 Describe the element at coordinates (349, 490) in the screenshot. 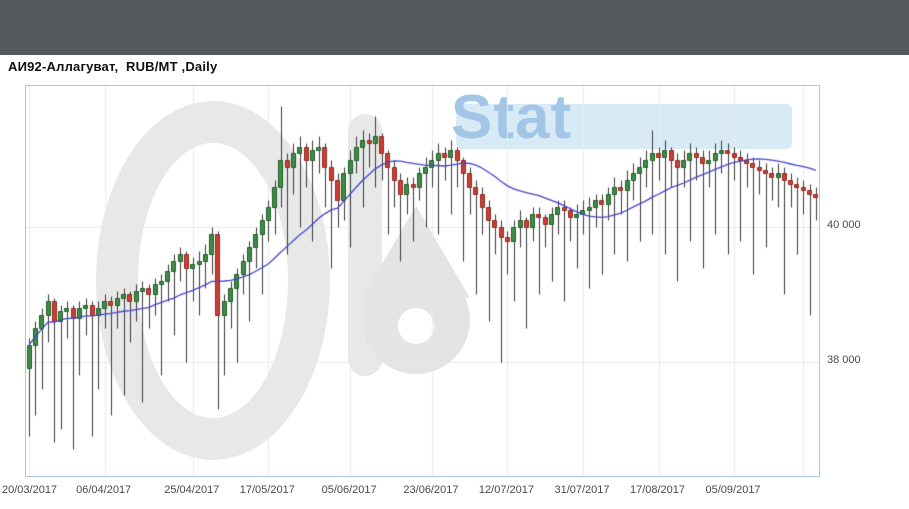

I see `x-axis-label: 05/06/2017` at that location.